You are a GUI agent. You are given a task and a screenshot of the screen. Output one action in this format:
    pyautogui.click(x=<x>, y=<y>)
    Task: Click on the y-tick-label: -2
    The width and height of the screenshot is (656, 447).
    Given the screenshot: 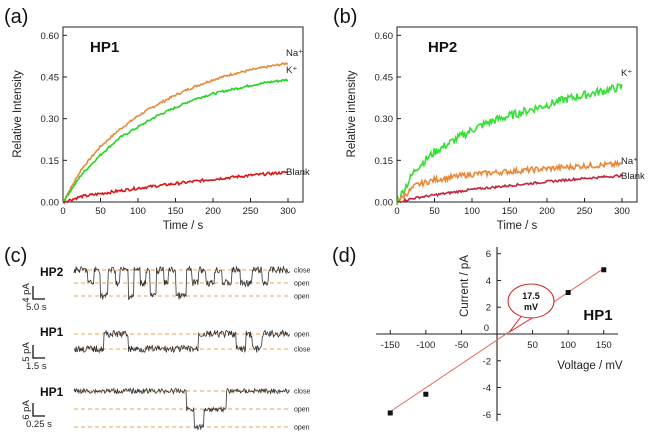 What is the action you would take?
    pyautogui.click(x=487, y=361)
    